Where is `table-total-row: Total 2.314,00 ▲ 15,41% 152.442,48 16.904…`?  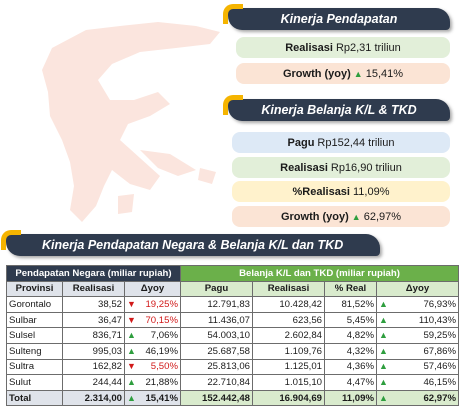 table-total-row: Total 2.314,00 ▲ 15,41% 152.442,48 16.904… is located at coordinates (232, 398).